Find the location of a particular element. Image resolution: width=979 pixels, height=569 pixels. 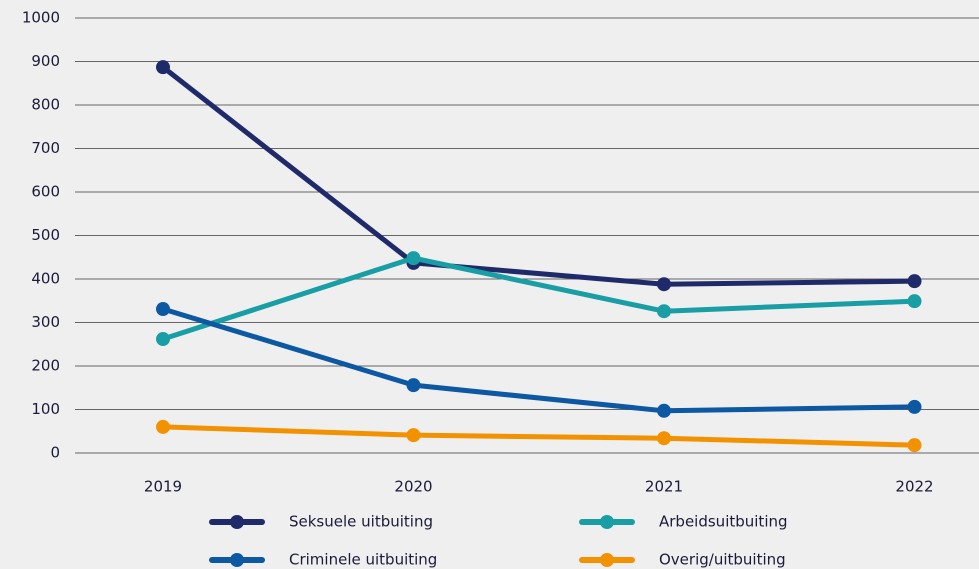

y-tick-label: 200 is located at coordinates (45, 366).